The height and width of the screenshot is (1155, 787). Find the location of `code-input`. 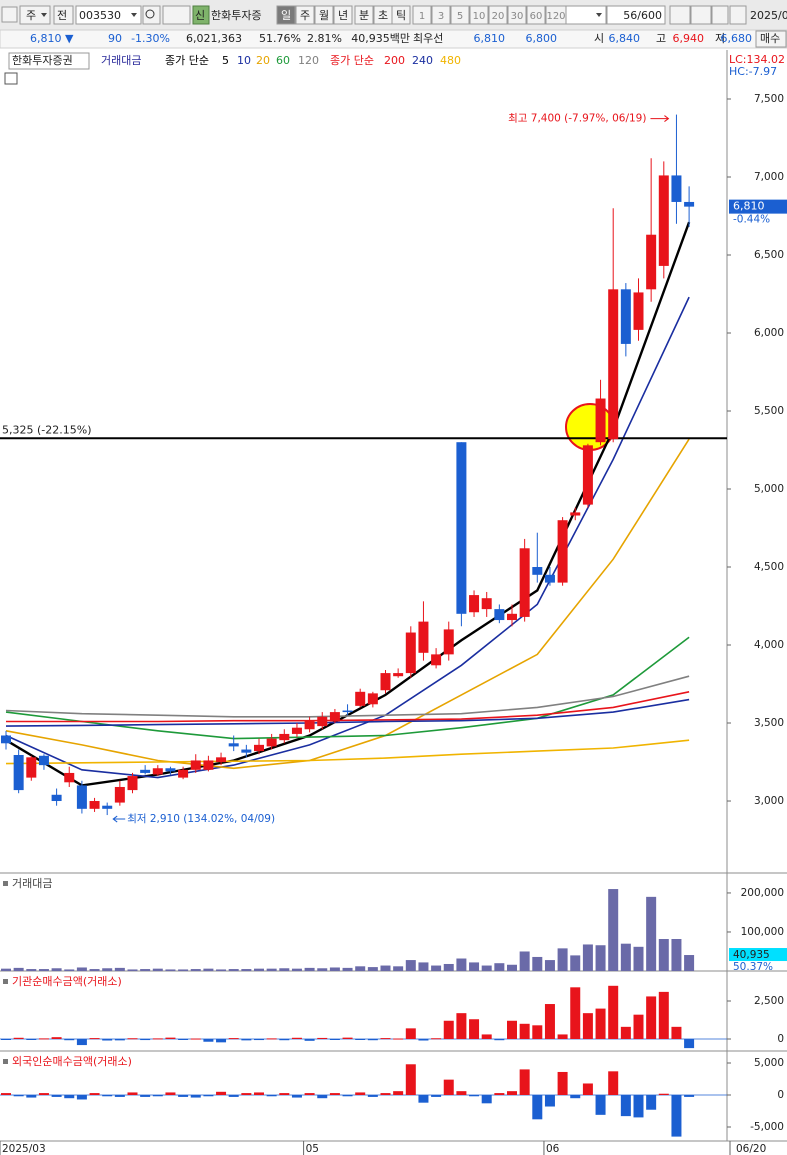

code-input is located at coordinates (108, 15).